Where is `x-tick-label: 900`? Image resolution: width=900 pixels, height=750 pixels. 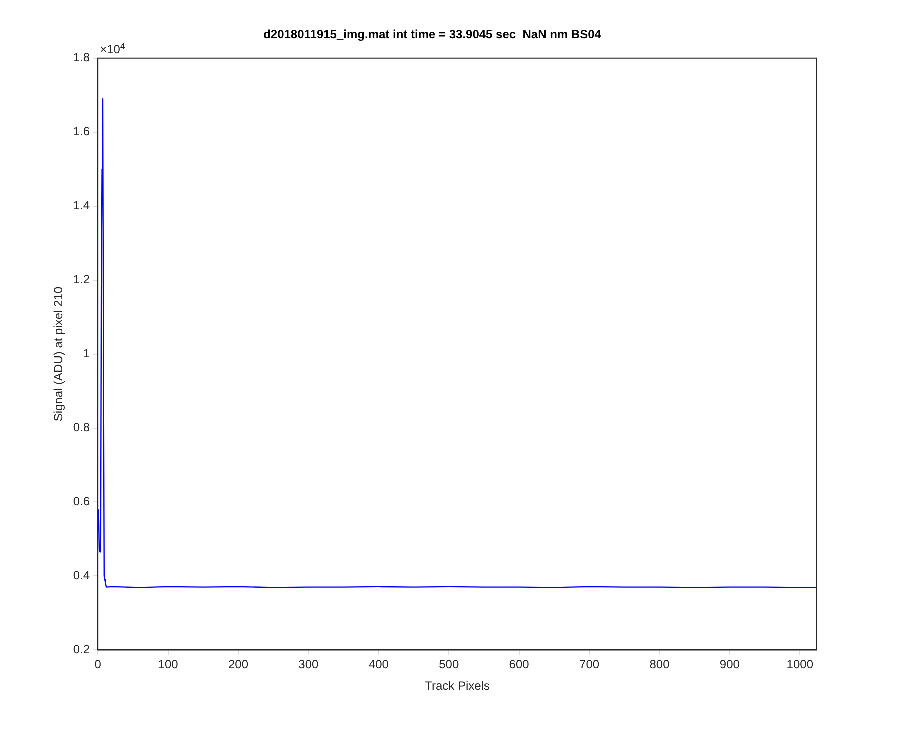
x-tick-label: 900 is located at coordinates (730, 665).